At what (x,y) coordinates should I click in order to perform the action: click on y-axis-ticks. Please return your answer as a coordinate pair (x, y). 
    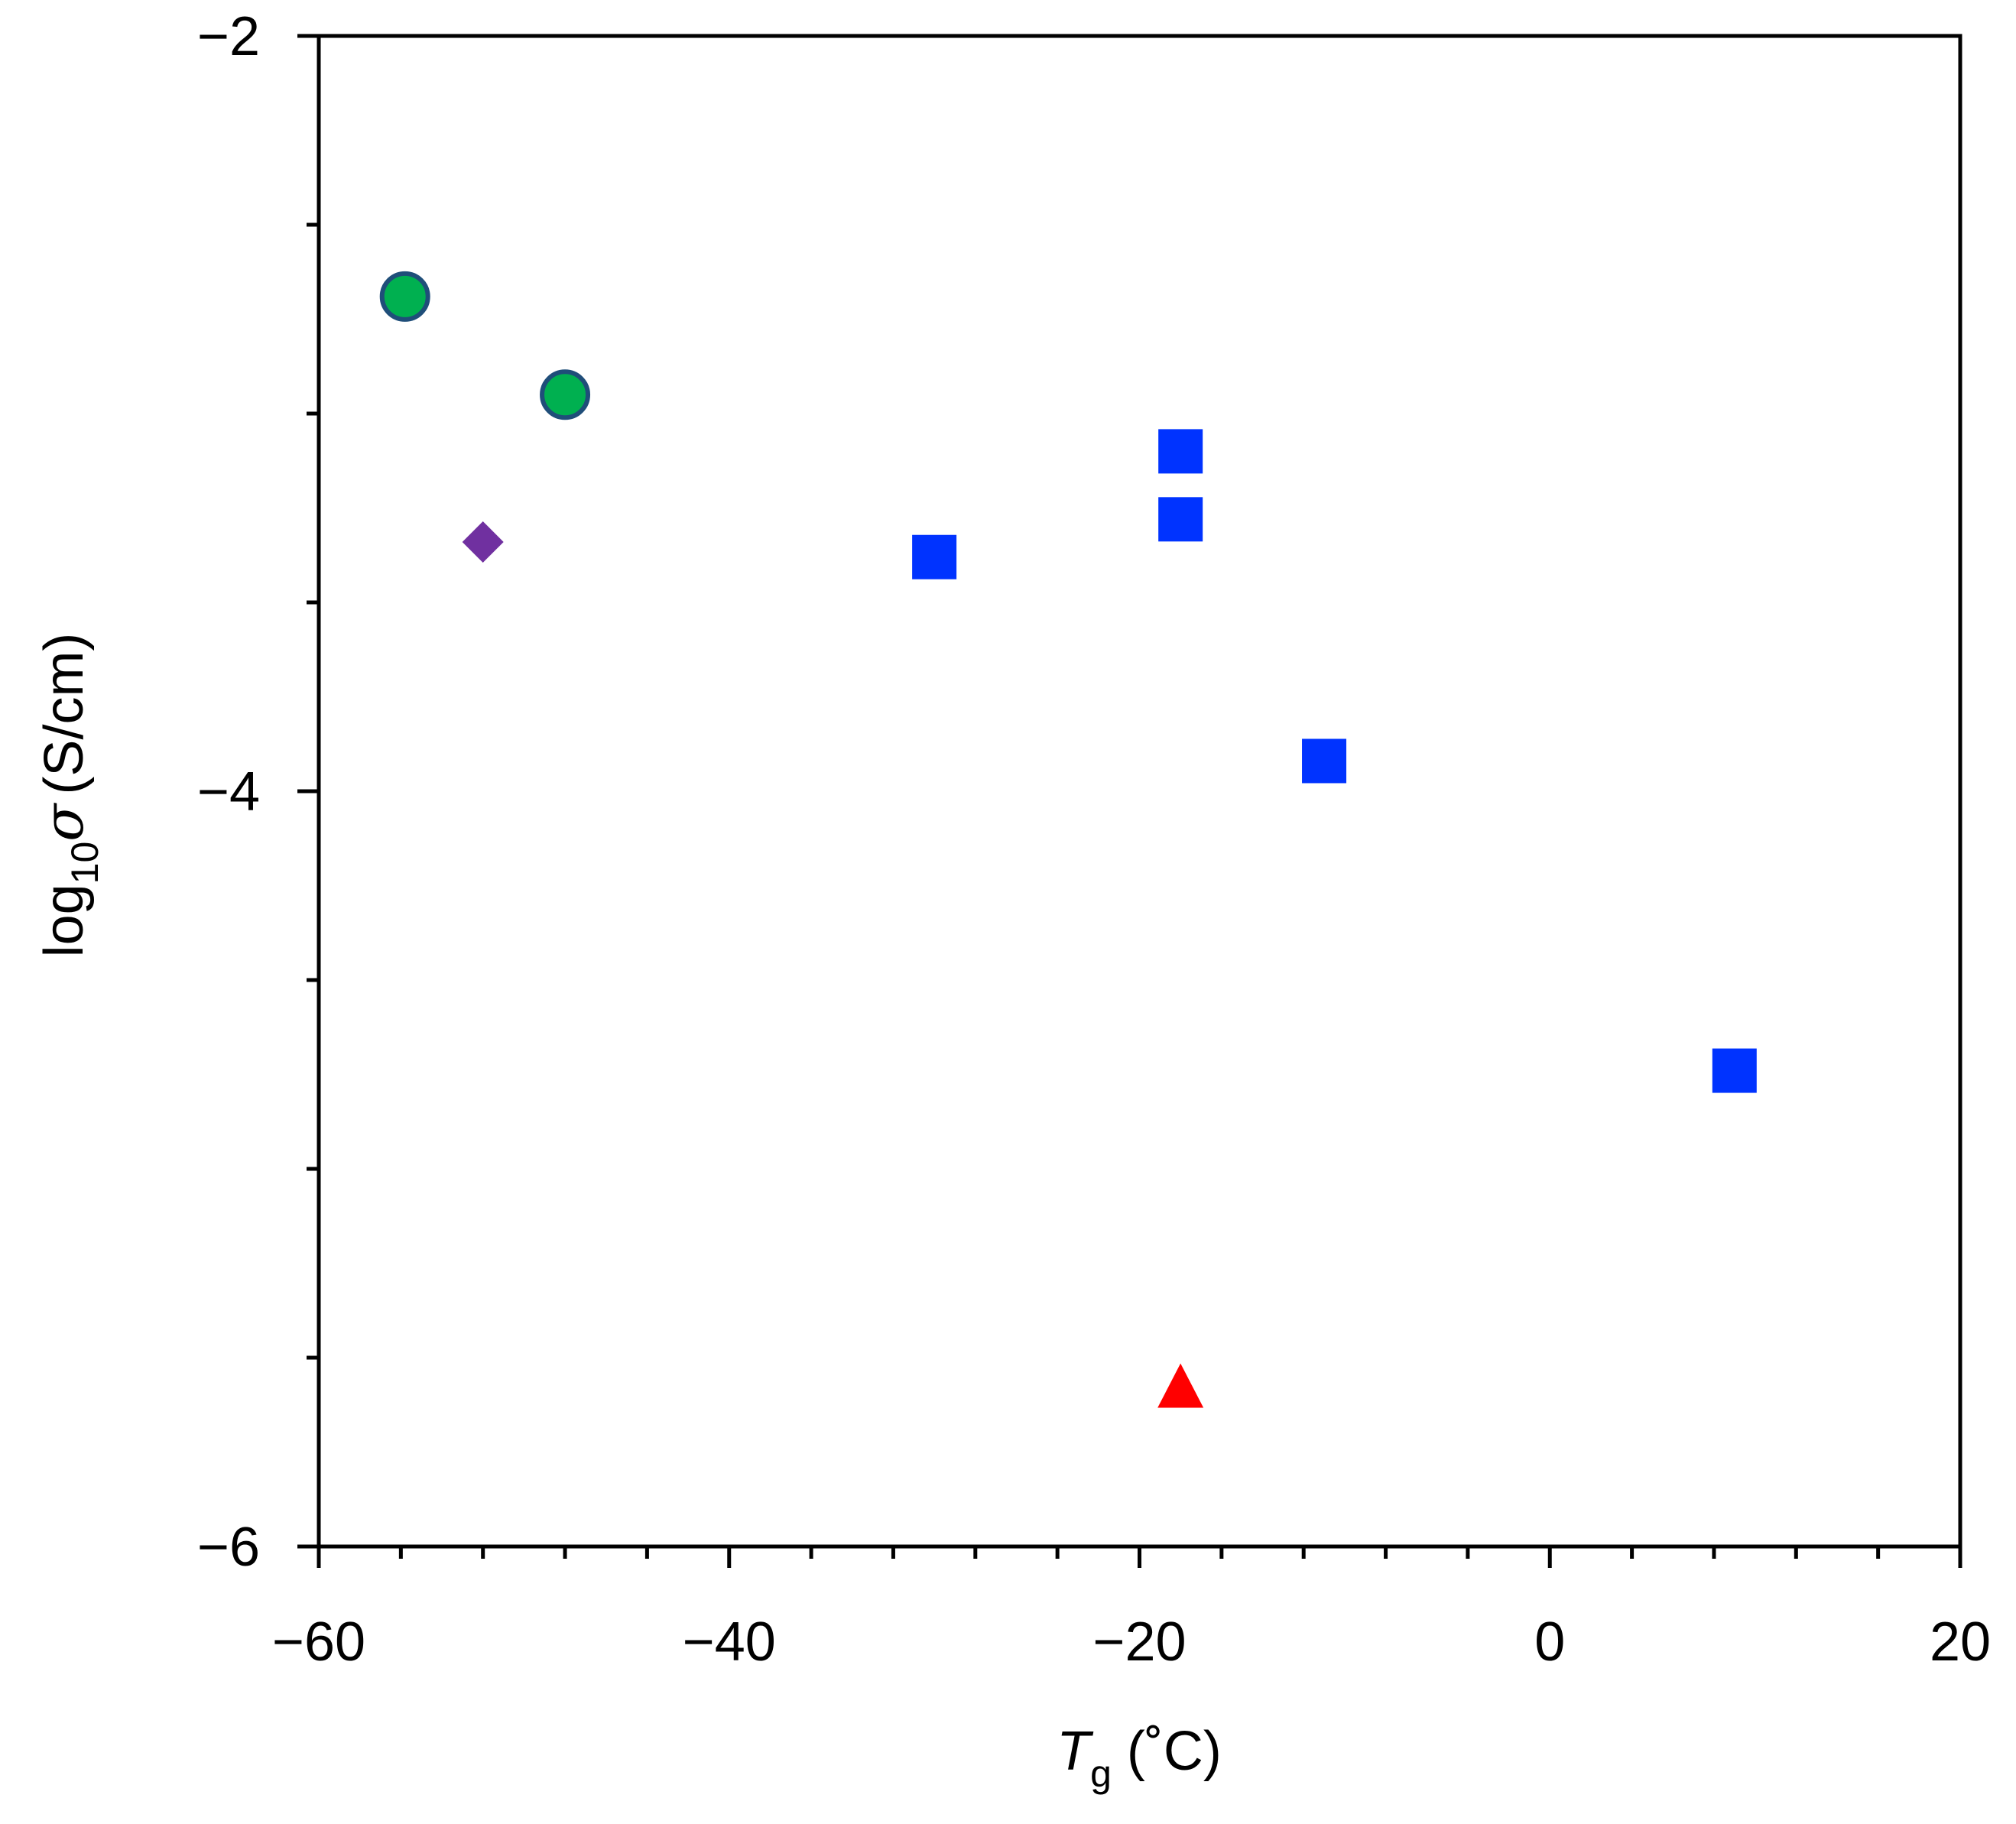
    Looking at the image, I should click on (308, 791).